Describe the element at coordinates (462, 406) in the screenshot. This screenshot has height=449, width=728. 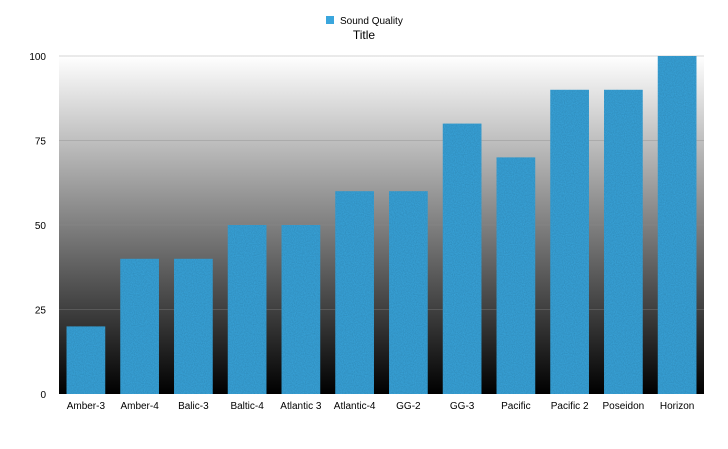
I see `x-tick-label: GG-3` at that location.